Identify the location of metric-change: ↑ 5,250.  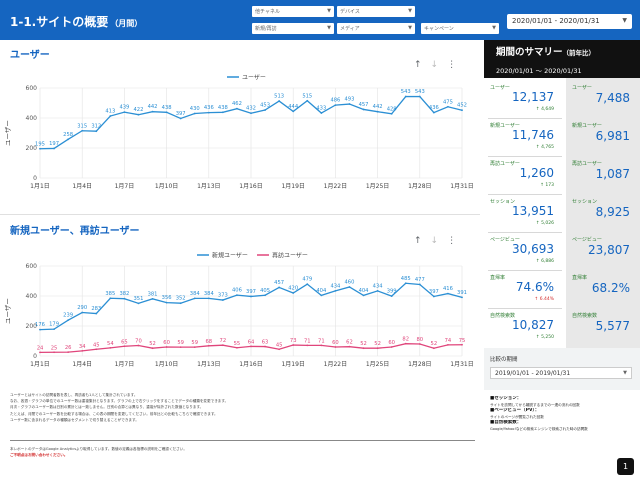
(544, 337).